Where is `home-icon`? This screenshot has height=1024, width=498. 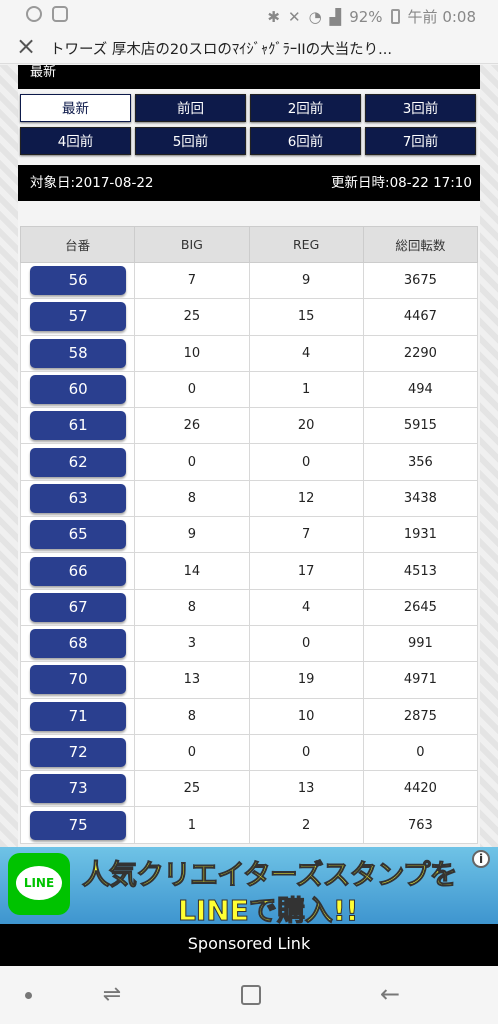
home-icon is located at coordinates (251, 995).